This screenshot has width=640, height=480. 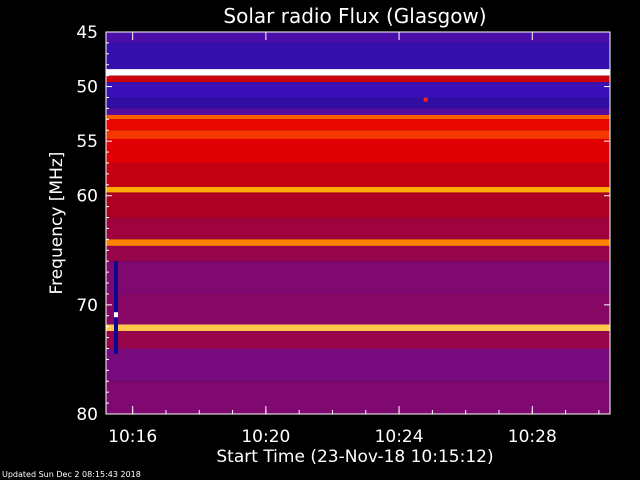 What do you see at coordinates (87, 88) in the screenshot?
I see `y-tick-label-1: 50` at bounding box center [87, 88].